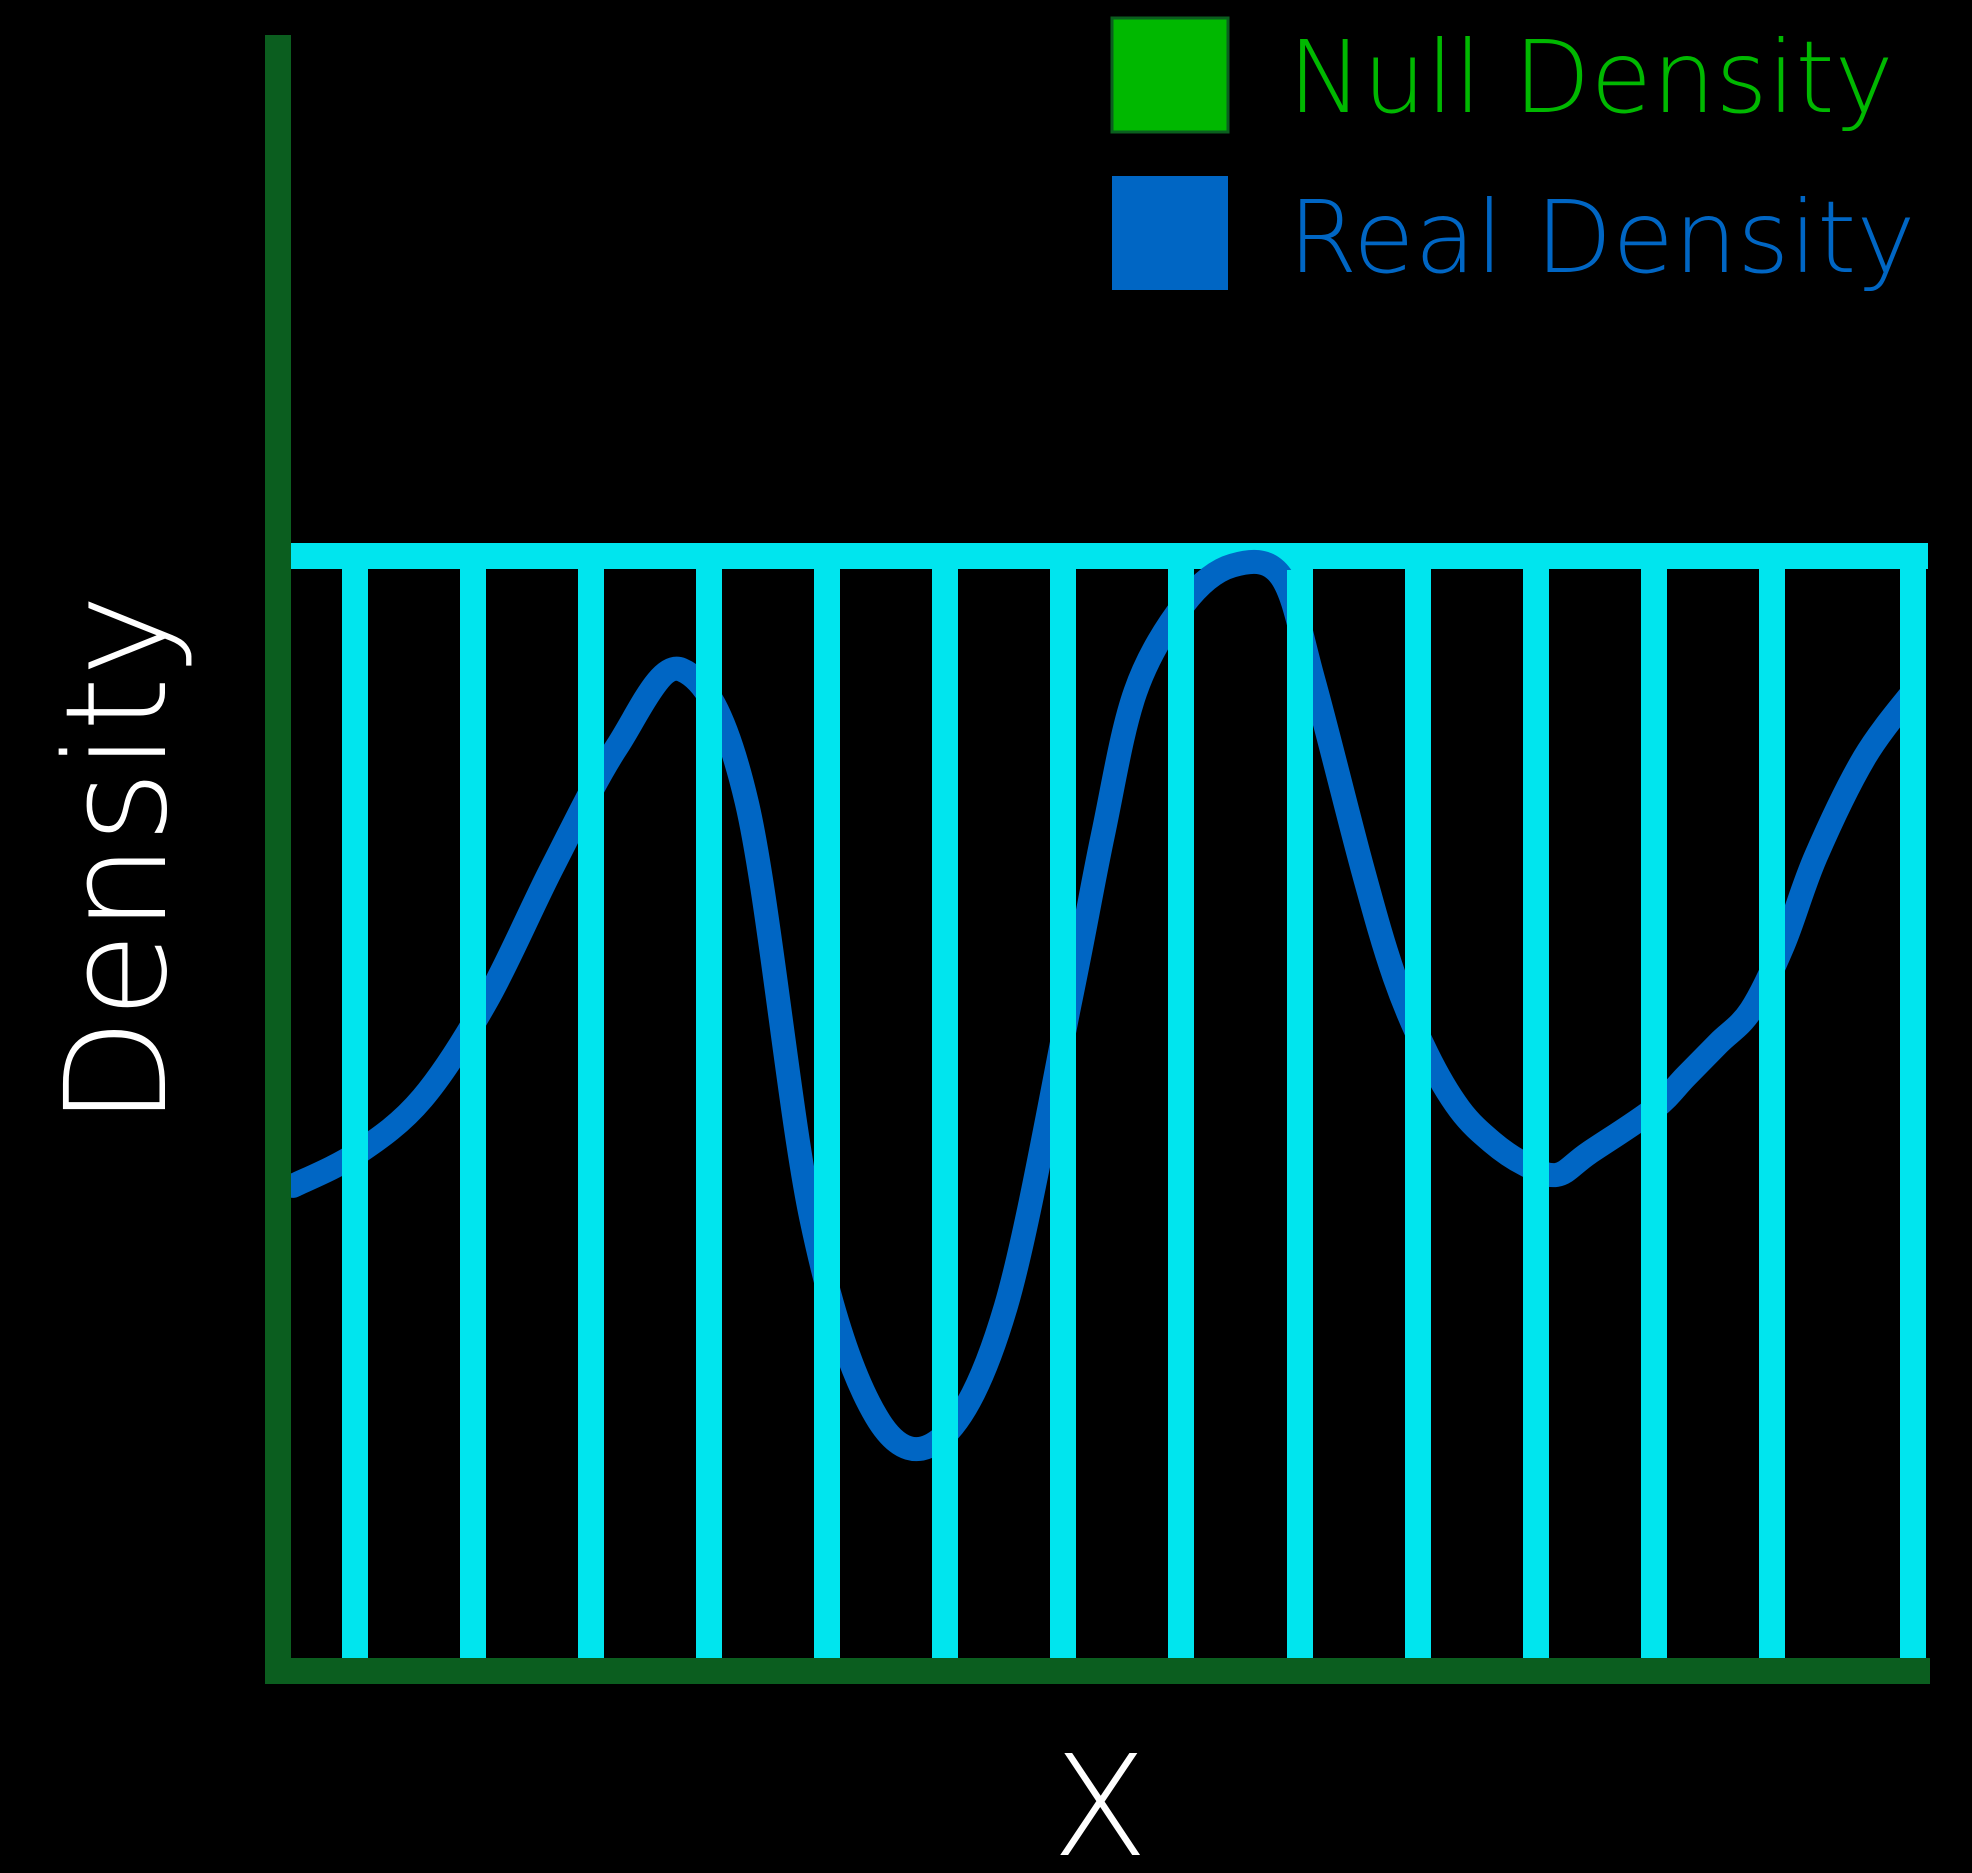 The width and height of the screenshot is (1972, 1873). What do you see at coordinates (1170, 233) in the screenshot?
I see `legend-swatch-real` at bounding box center [1170, 233].